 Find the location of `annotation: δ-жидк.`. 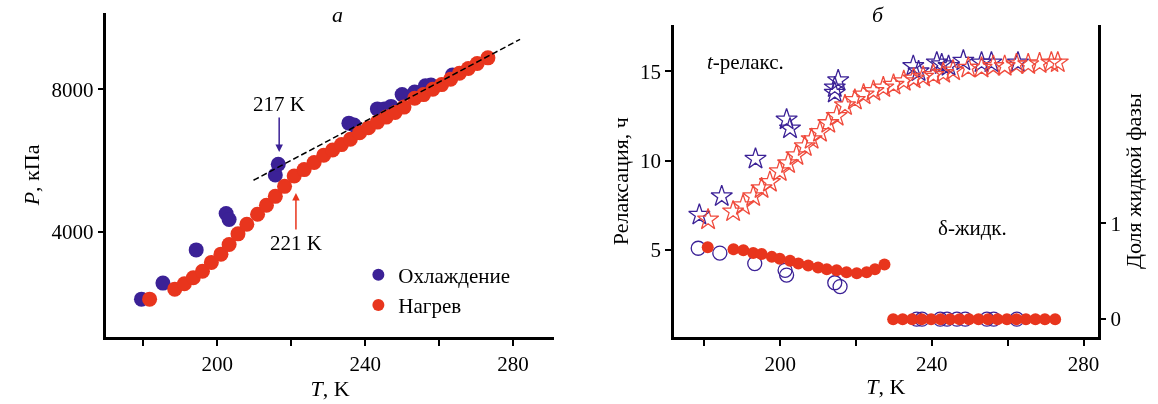

annotation: δ-жидк. is located at coordinates (972, 228).